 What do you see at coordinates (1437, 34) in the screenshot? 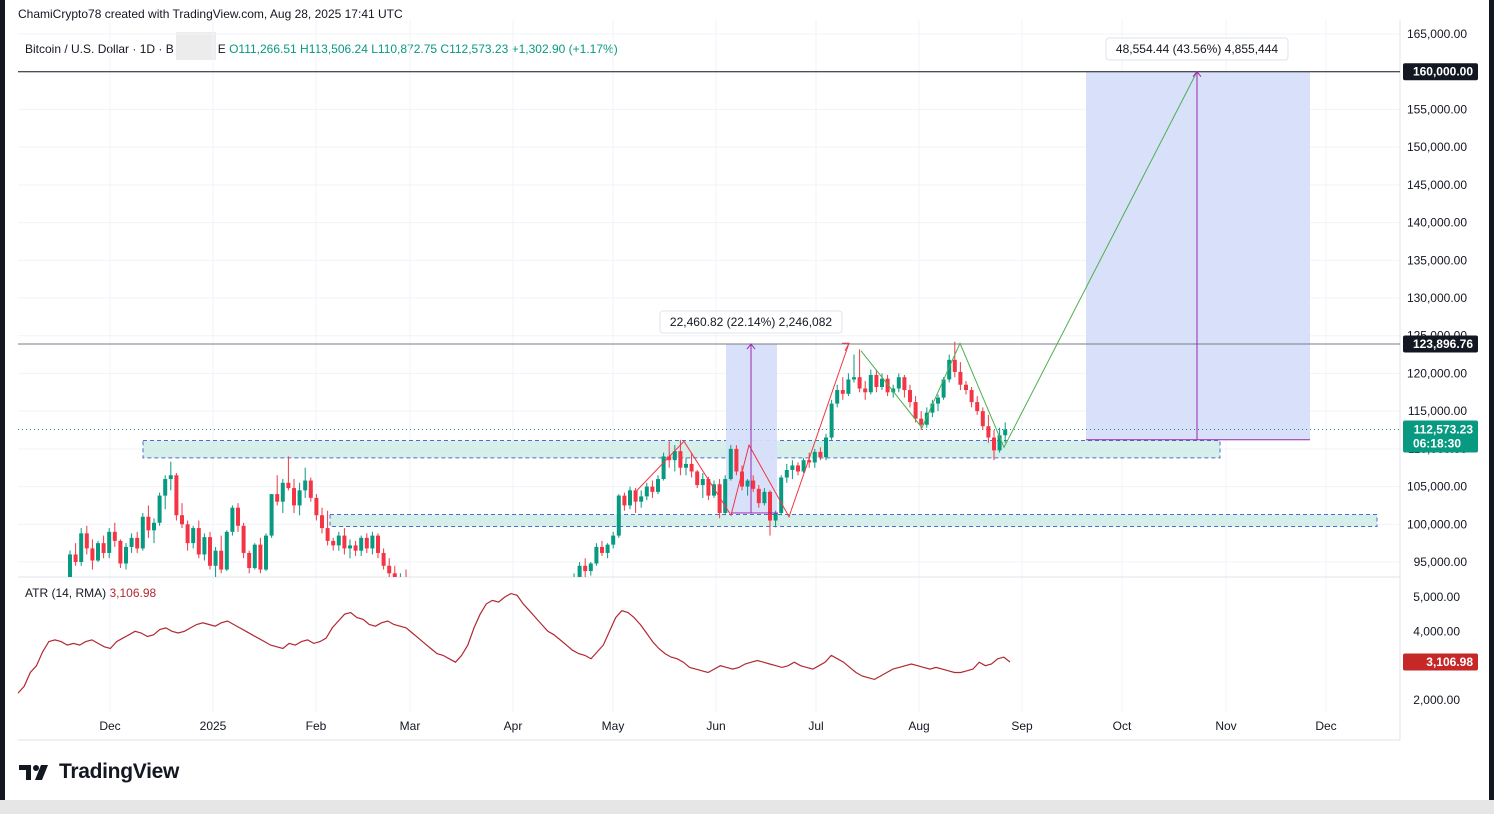
I see `price-tick-label: 165,000.00` at bounding box center [1437, 34].